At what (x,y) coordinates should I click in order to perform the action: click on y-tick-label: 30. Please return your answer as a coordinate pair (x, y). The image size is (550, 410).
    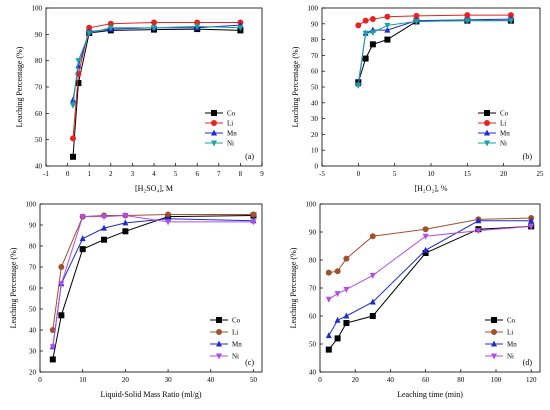
    Looking at the image, I should click on (315, 119).